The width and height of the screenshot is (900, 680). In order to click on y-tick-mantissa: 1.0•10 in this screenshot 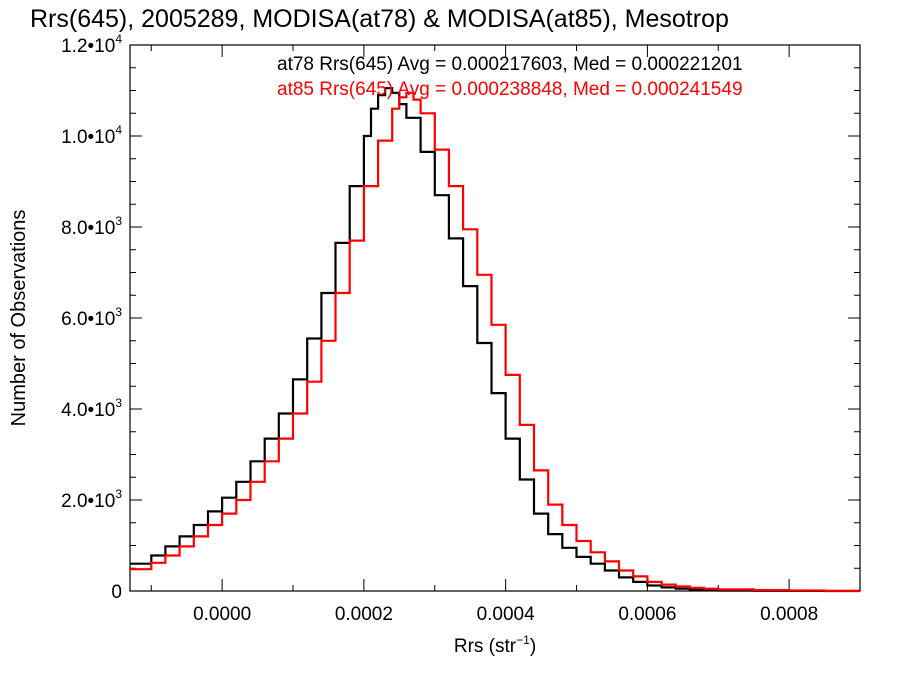, I will do `click(88, 137)`.